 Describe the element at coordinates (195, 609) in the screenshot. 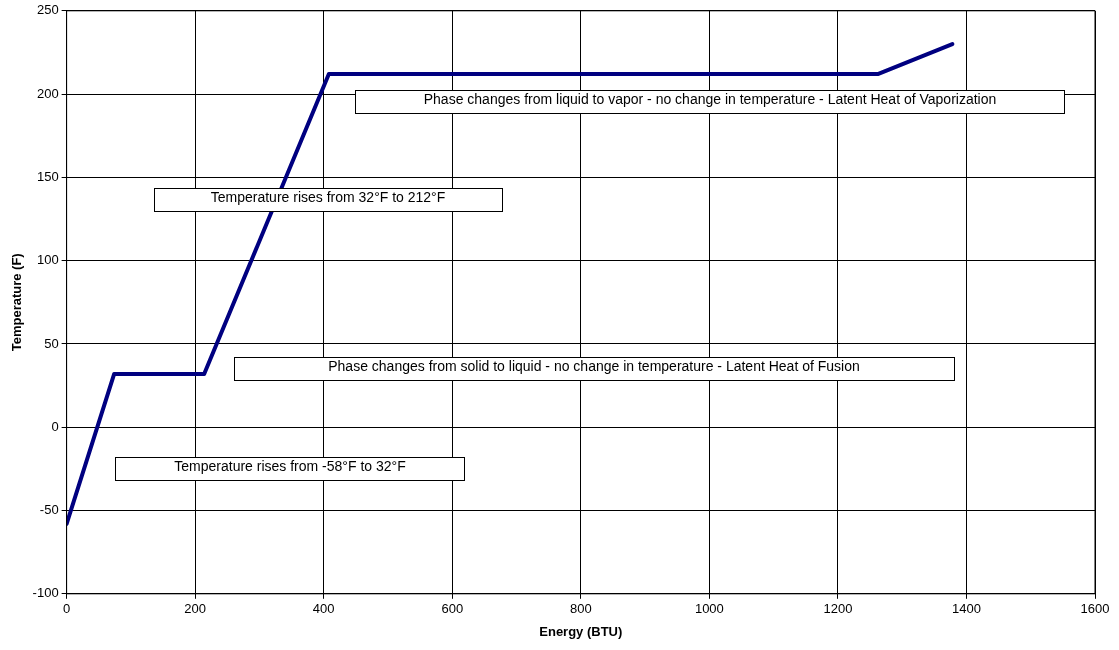

I see `x-tick-label: 200` at that location.